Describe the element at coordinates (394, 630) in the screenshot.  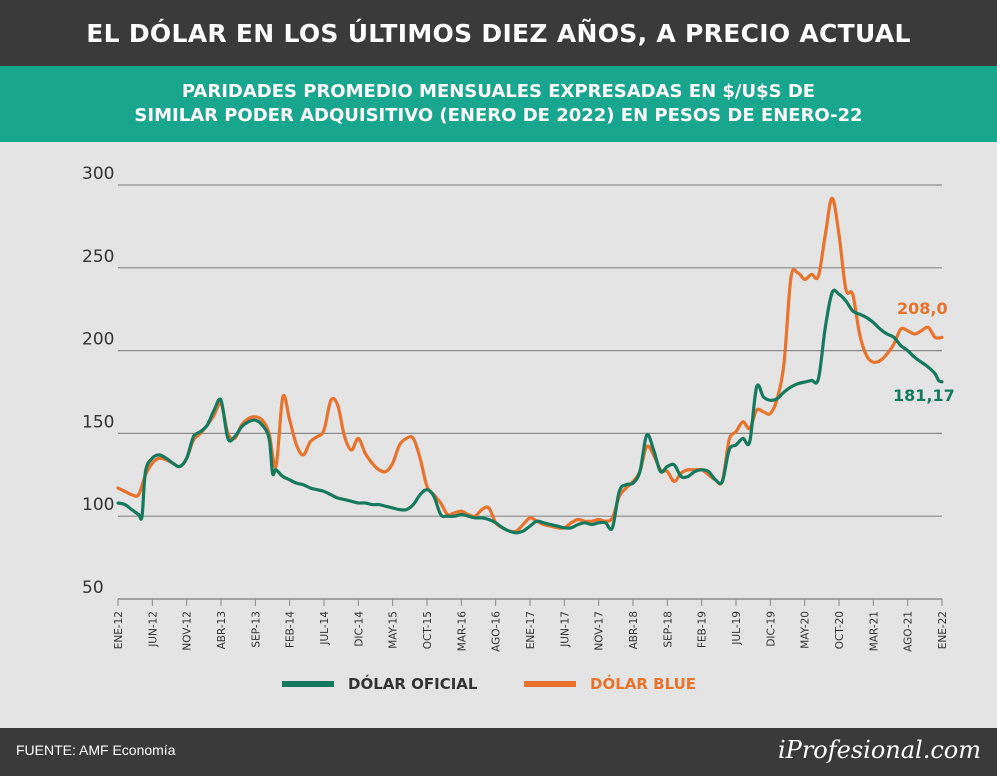
I see `x-tick-label: MAY-15` at that location.